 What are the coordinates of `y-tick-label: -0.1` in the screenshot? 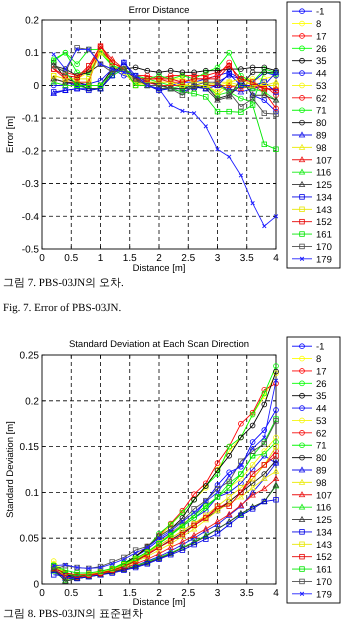 It's located at (31, 119).